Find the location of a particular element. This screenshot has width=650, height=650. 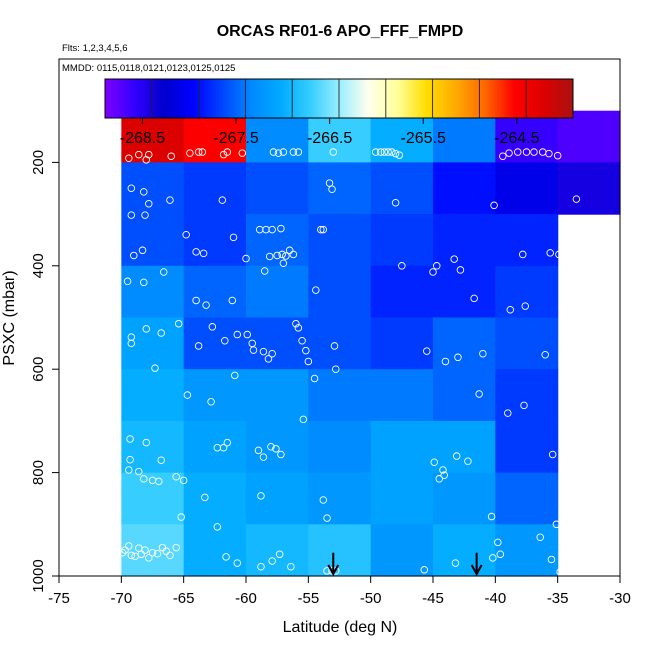

chart-title: ORCAS RF01-6 APO_FFF_FMPD is located at coordinates (340, 31).